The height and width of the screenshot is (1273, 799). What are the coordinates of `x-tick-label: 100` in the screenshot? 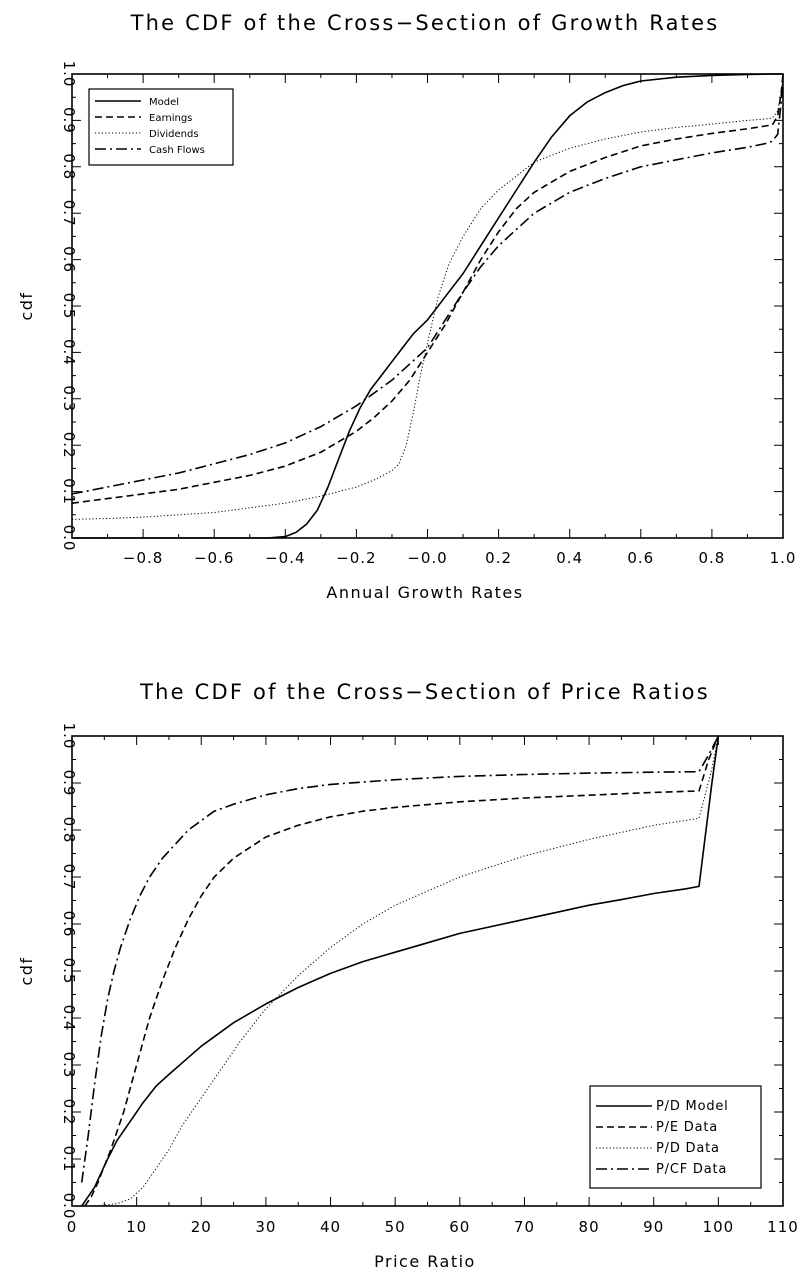 It's located at (719, 1227).